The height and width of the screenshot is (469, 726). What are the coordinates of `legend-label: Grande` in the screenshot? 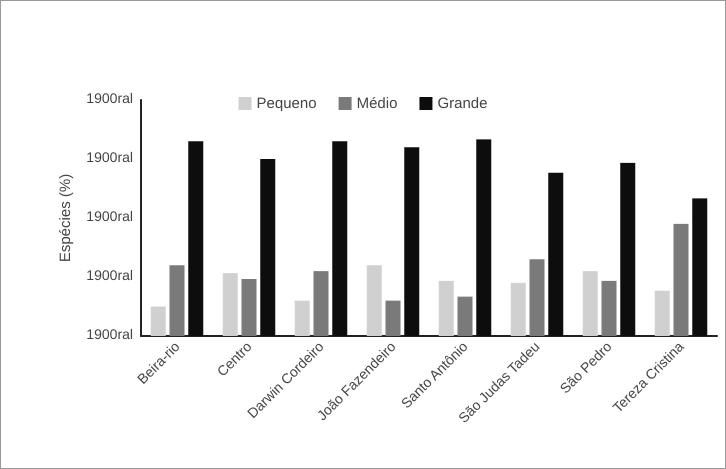 It's located at (462, 103).